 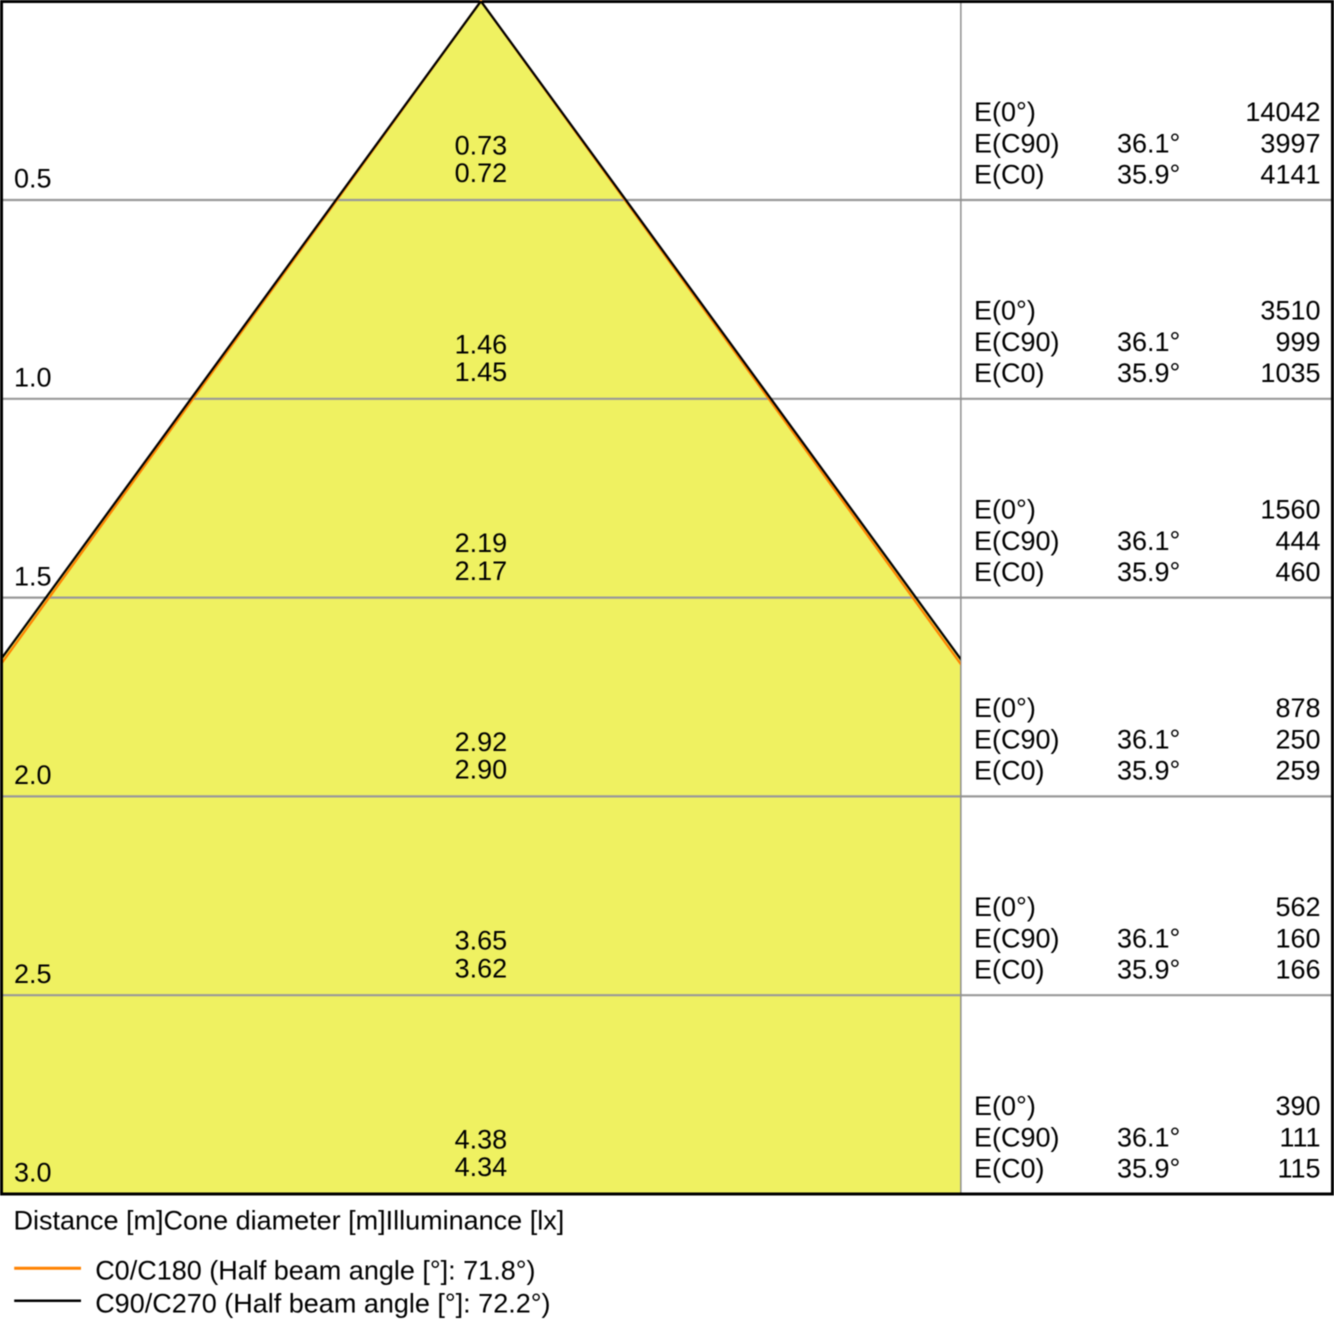 What do you see at coordinates (1282, 112) in the screenshot?
I see `svg-text: 14042` at bounding box center [1282, 112].